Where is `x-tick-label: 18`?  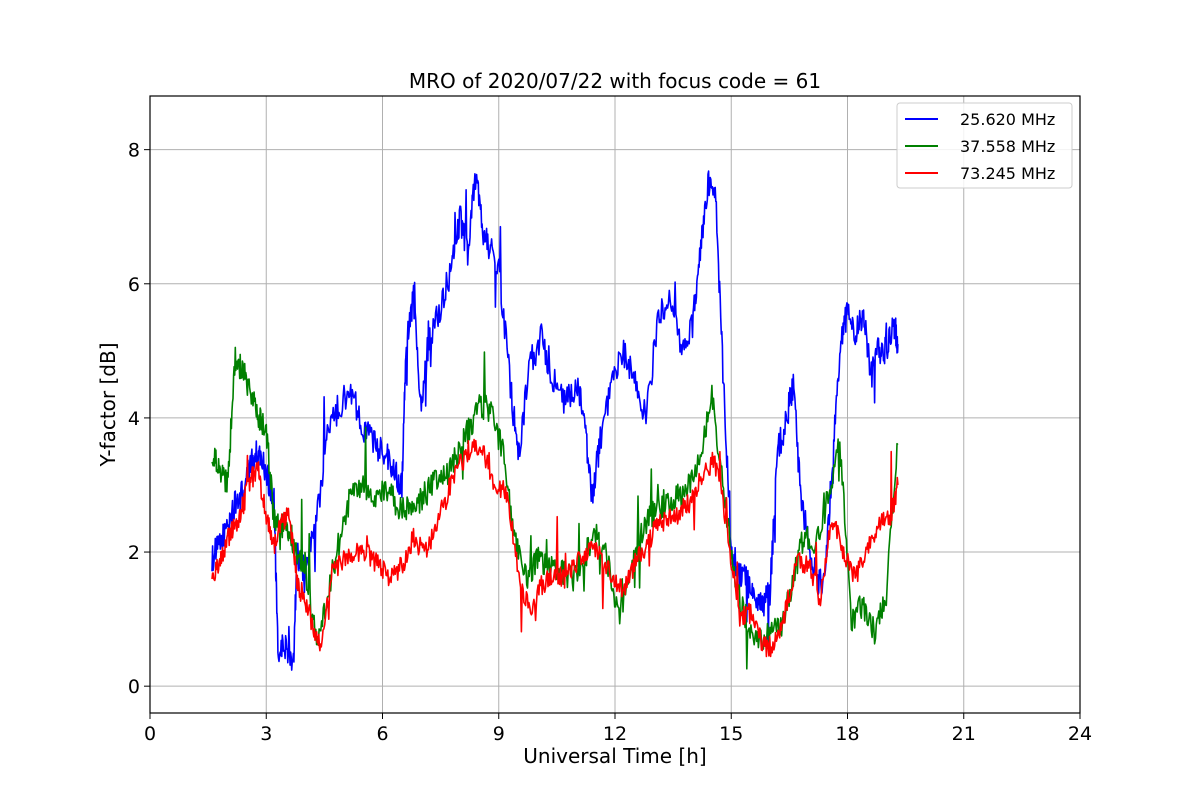
x-tick-label: 18 is located at coordinates (847, 734).